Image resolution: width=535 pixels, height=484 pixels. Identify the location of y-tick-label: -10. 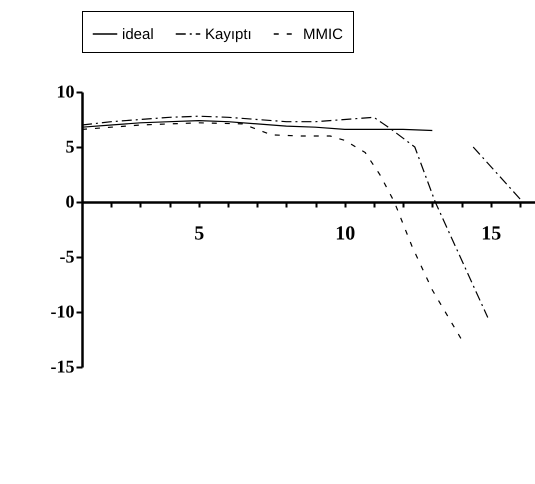
(62, 312).